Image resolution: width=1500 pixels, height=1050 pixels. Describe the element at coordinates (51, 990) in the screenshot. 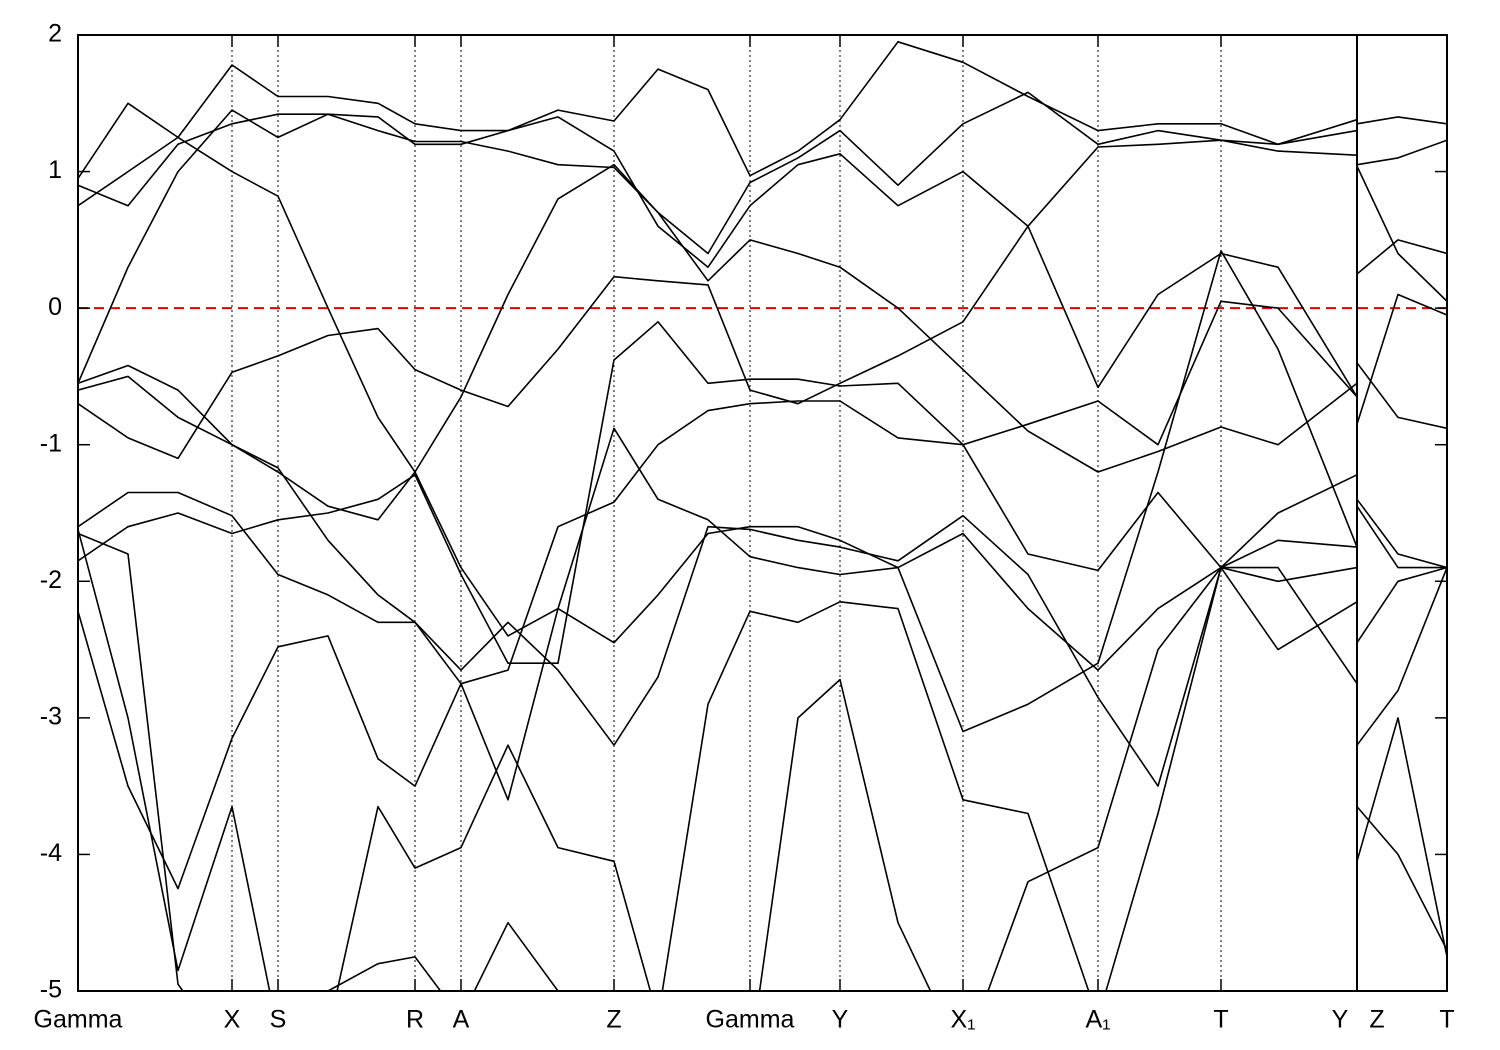

I see `y-tick-label: -5` at that location.